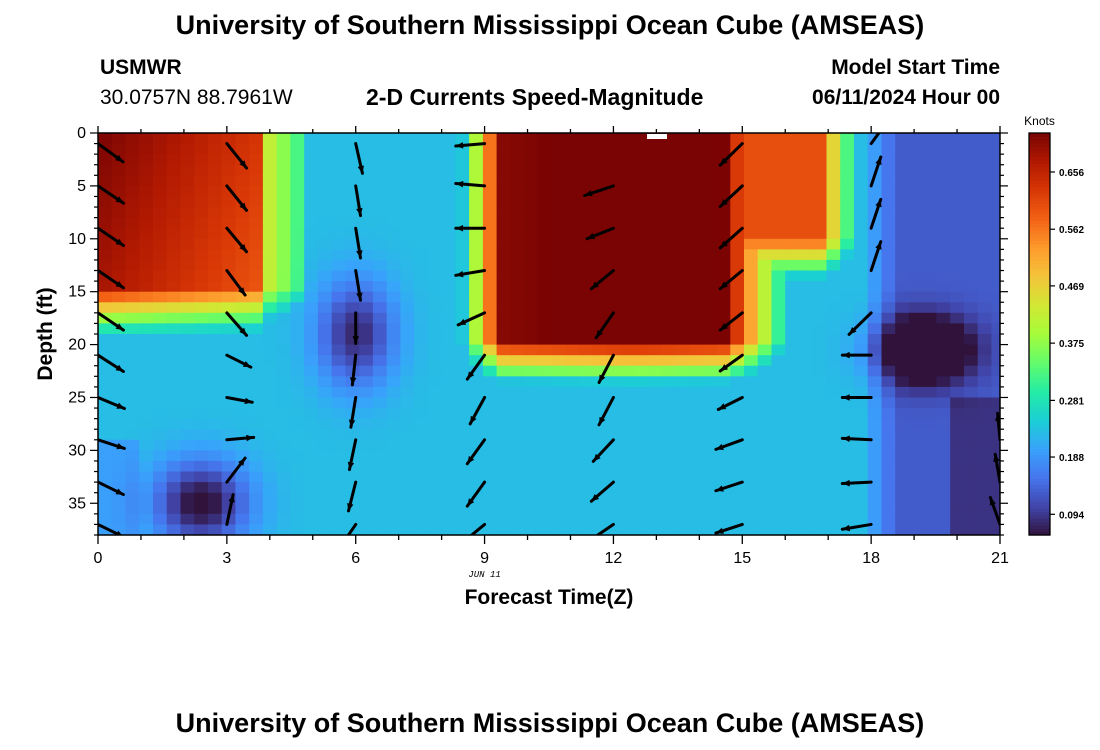  I want to click on y-tick-label: 20, so click(77, 345).